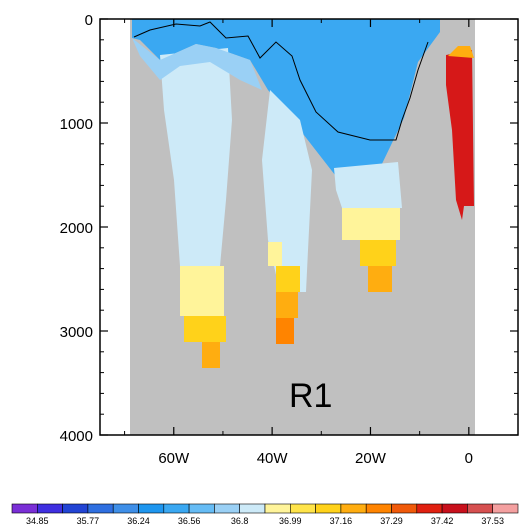 The image size is (532, 530). I want to click on y-tick-label: 0, so click(89, 20).